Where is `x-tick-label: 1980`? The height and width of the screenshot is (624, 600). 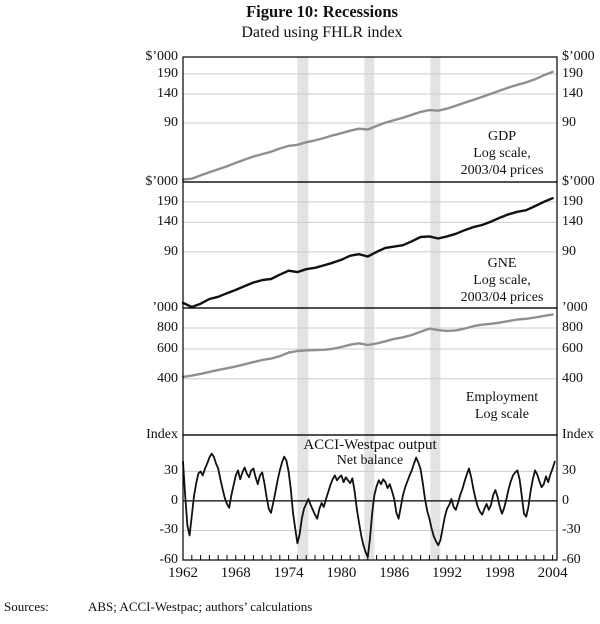 x-tick-label: 1980 is located at coordinates (341, 573).